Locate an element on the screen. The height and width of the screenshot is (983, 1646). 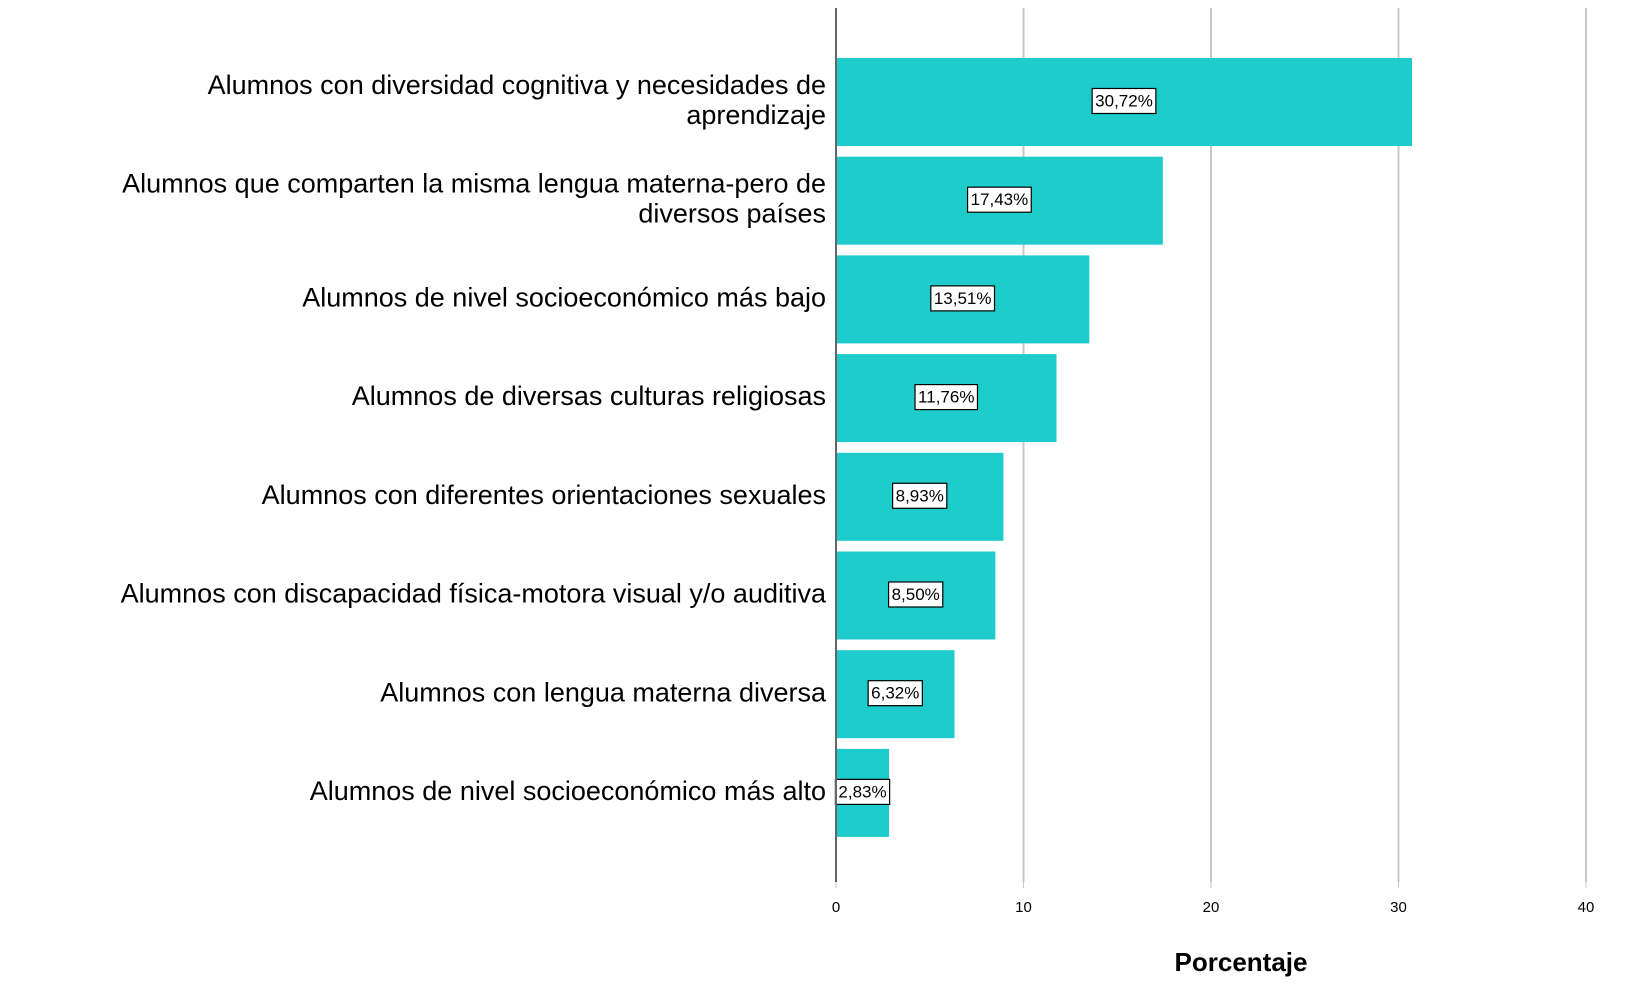
x-tick-label: 10 is located at coordinates (1023, 907).